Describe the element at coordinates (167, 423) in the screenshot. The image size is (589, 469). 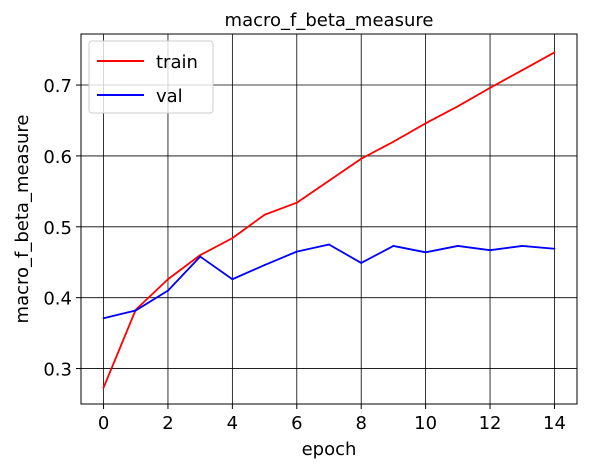
I see `x-tick-label: 2` at that location.